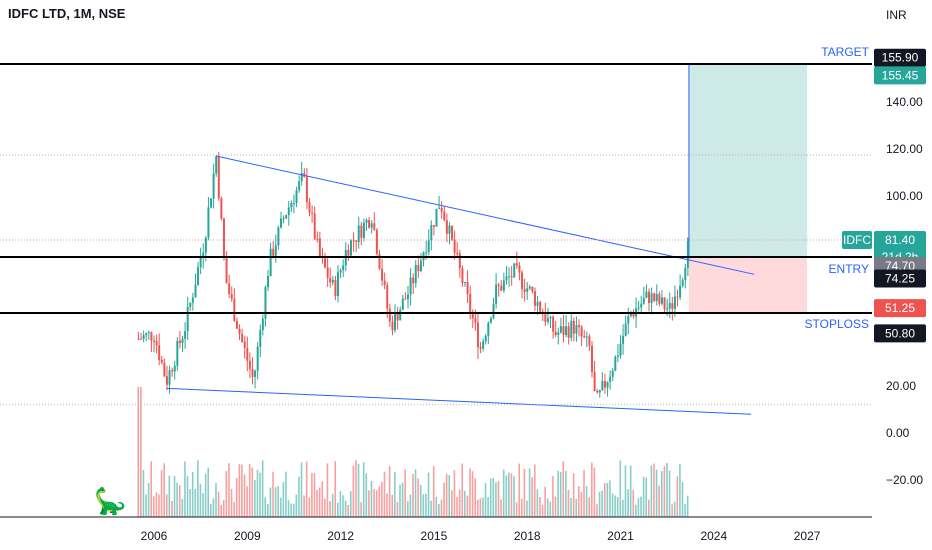  Describe the element at coordinates (857, 240) in the screenshot. I see `ticker-badge` at that location.